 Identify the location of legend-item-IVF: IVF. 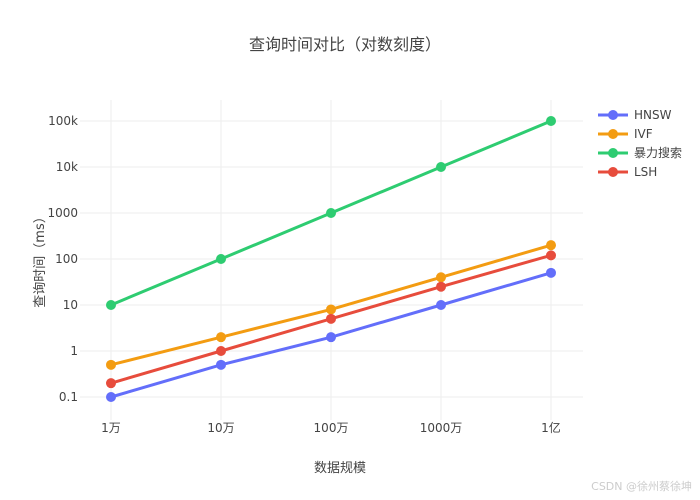
(625, 134).